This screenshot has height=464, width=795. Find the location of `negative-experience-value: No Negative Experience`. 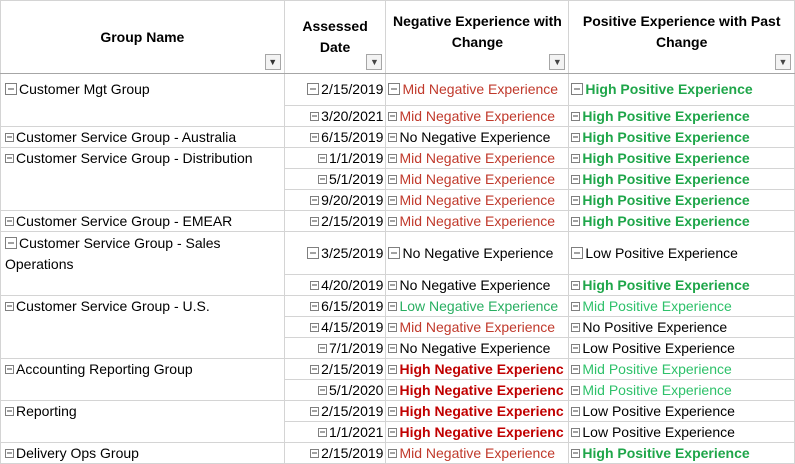

negative-experience-value: No Negative Experience is located at coordinates (478, 253).